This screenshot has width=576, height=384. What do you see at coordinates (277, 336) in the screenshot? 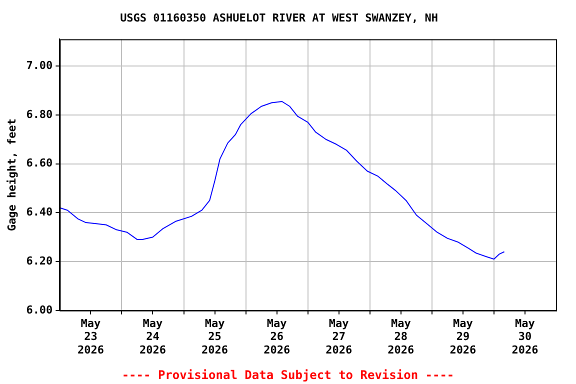
I see `x-tick-label: May 26 2026` at bounding box center [277, 336].